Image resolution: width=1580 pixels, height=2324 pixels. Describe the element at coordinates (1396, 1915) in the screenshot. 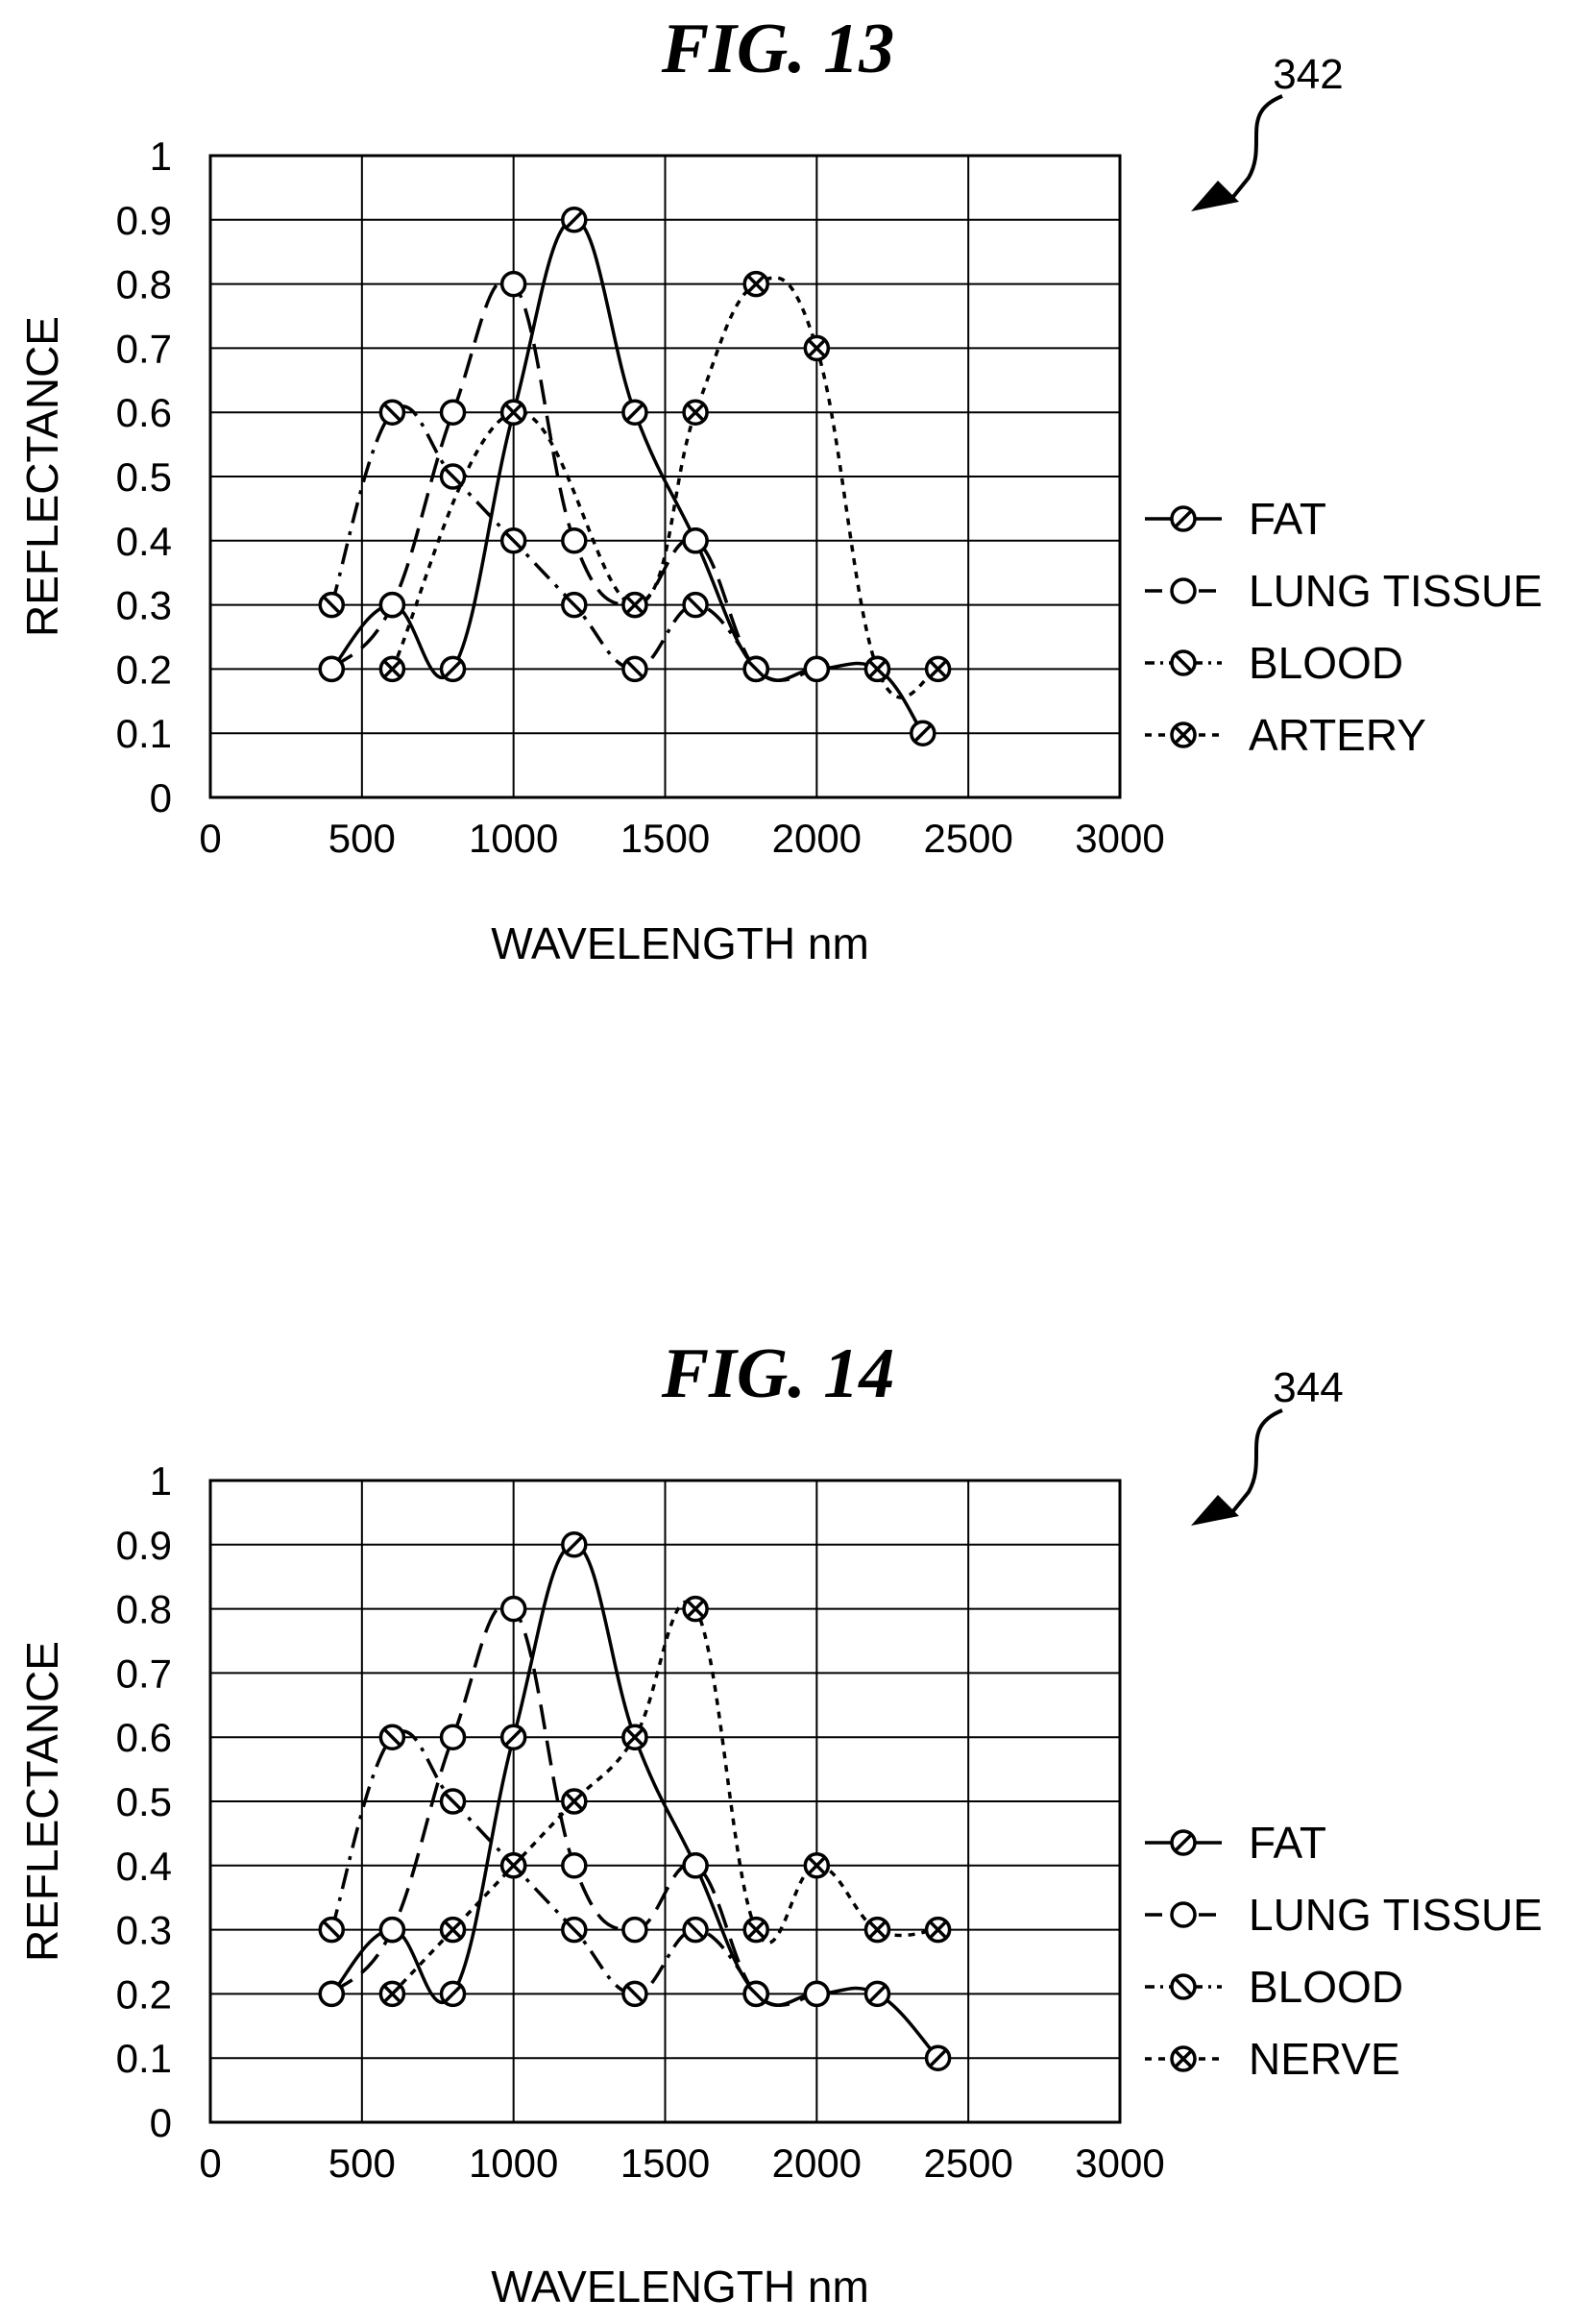

I see `figure-14-legend-label: LUNG TISSUE` at that location.